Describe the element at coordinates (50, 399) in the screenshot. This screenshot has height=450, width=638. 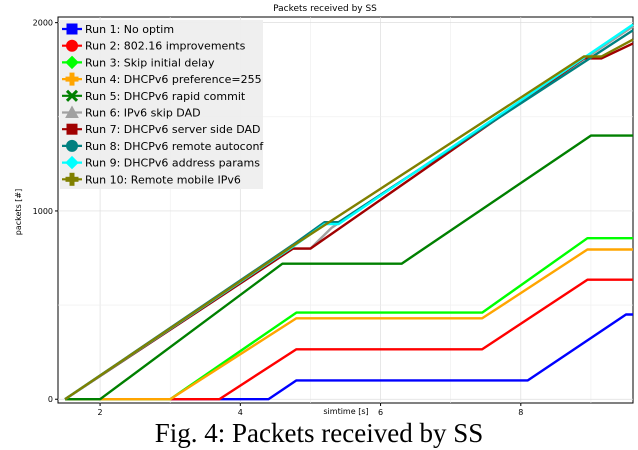
I see `y-tick-label: 0` at that location.